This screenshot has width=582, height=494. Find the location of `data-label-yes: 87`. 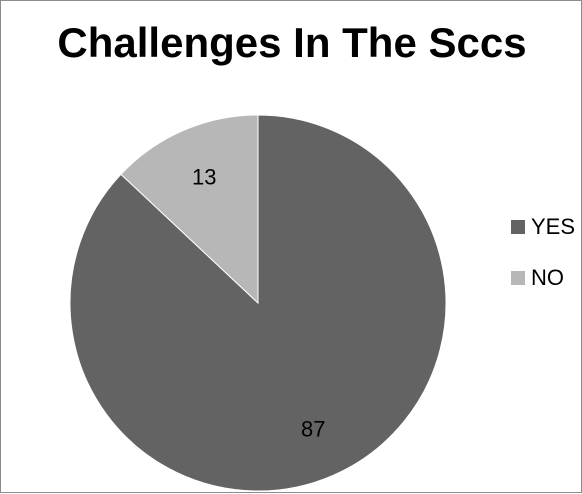

data-label-yes: 87 is located at coordinates (313, 428).